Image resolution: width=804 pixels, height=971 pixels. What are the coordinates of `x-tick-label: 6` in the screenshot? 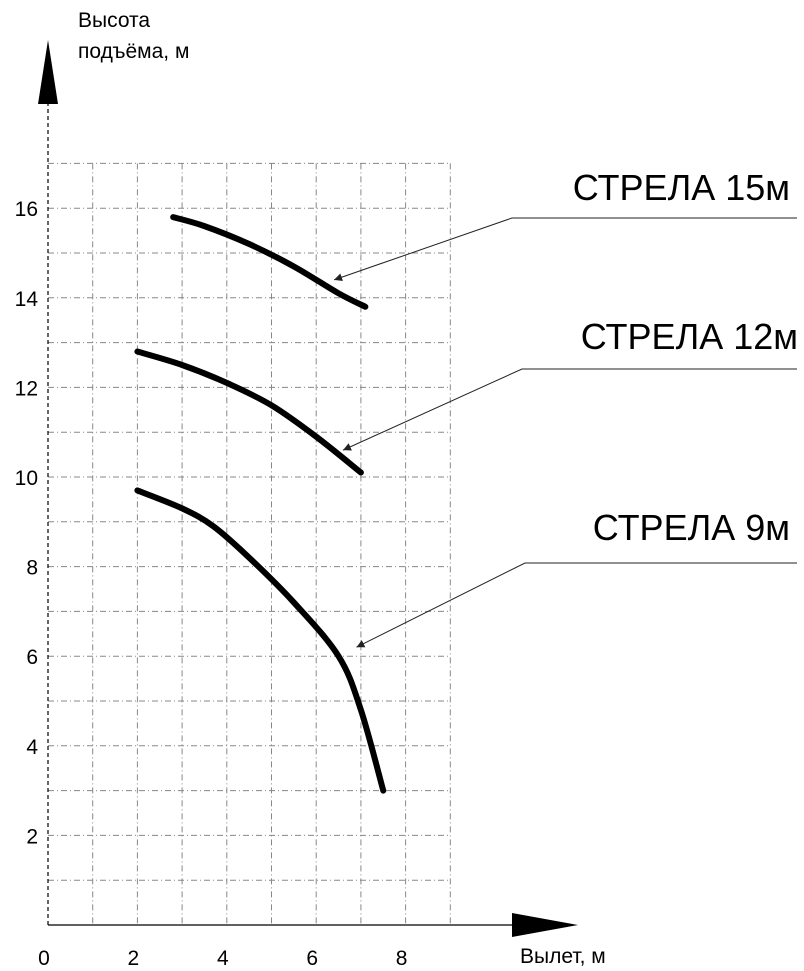 It's located at (312, 958).